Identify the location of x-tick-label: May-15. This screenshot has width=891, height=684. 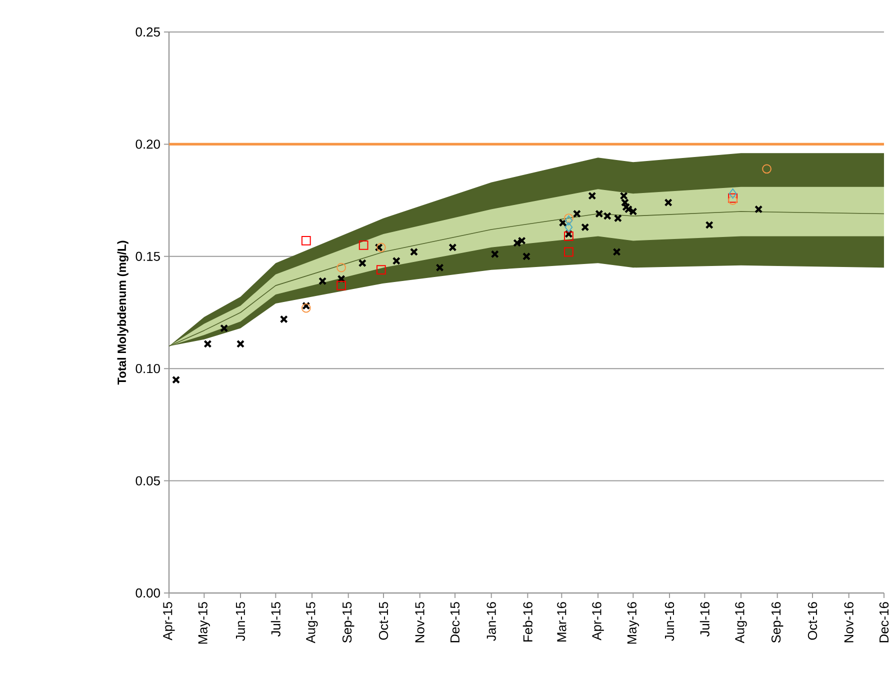
(204, 623).